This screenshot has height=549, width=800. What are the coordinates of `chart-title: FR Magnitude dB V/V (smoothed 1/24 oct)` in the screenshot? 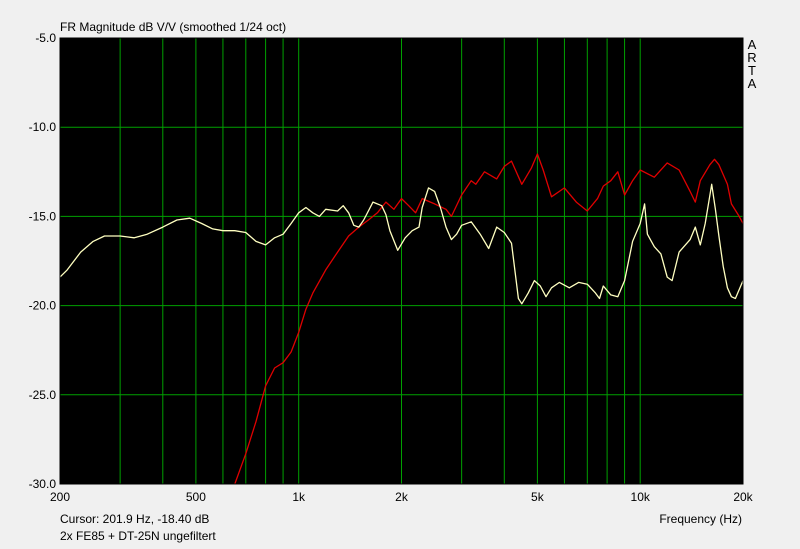 It's located at (173, 27).